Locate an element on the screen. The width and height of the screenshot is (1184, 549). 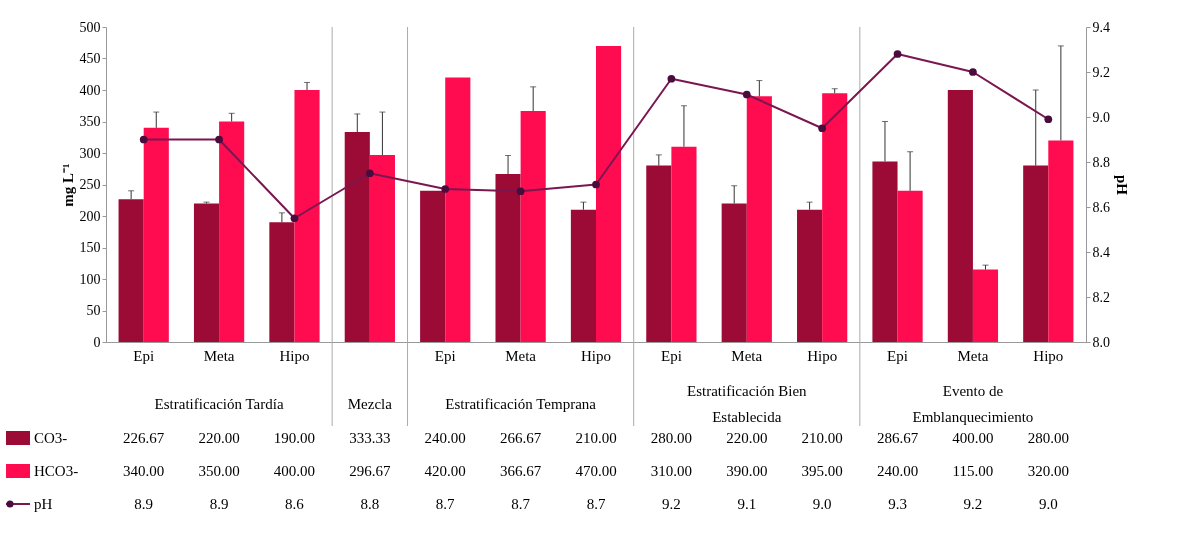
data-label: 390.00 is located at coordinates (747, 471).